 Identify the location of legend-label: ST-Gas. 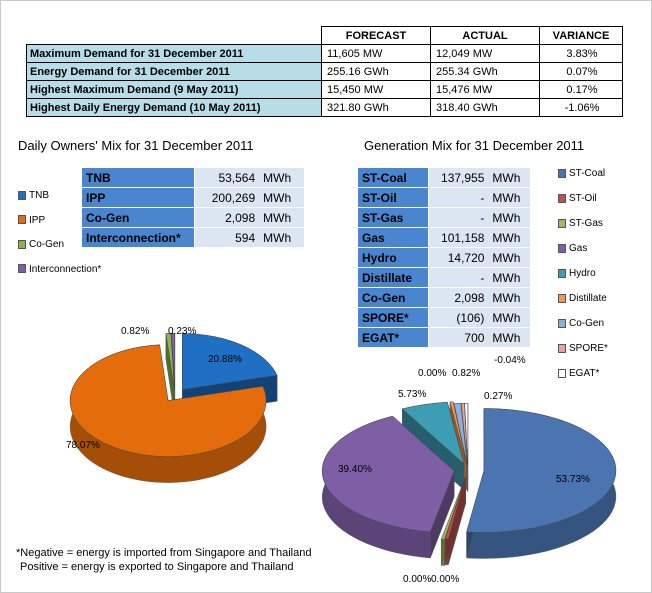
(586, 223).